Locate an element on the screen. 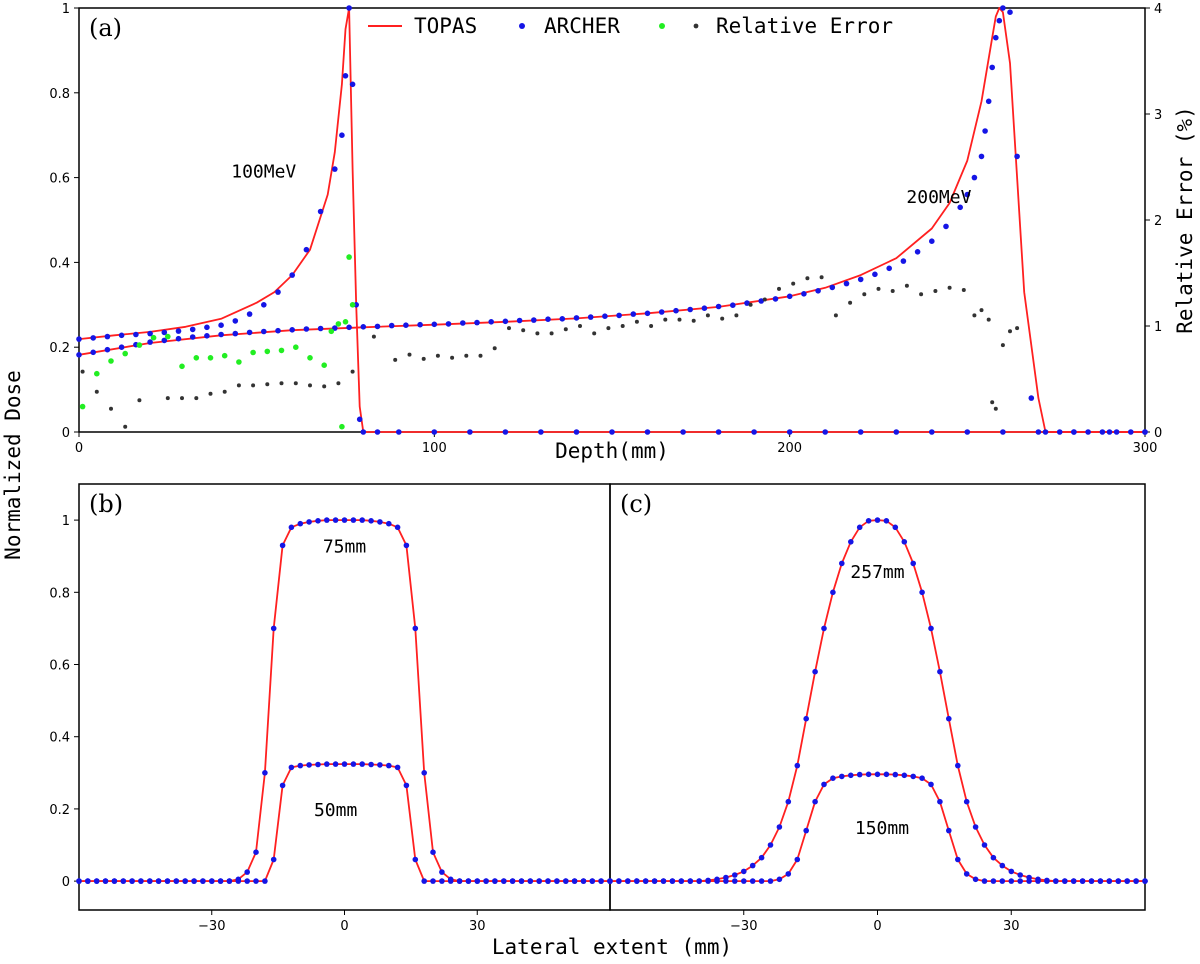 Image resolution: width=1200 pixels, height=964 pixels. y-tick-label: 0.6 is located at coordinates (59, 179).